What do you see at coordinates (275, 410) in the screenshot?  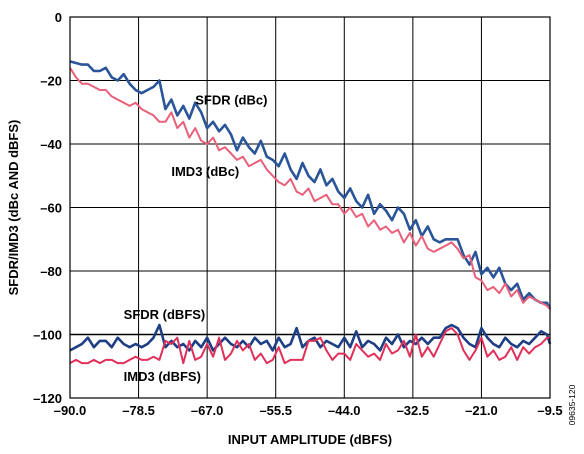 I see `x-tick-label: –55.5` at bounding box center [275, 410].